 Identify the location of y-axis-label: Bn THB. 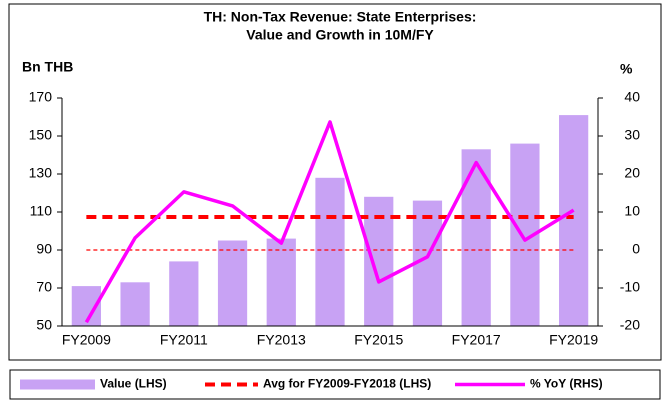
(47, 67).